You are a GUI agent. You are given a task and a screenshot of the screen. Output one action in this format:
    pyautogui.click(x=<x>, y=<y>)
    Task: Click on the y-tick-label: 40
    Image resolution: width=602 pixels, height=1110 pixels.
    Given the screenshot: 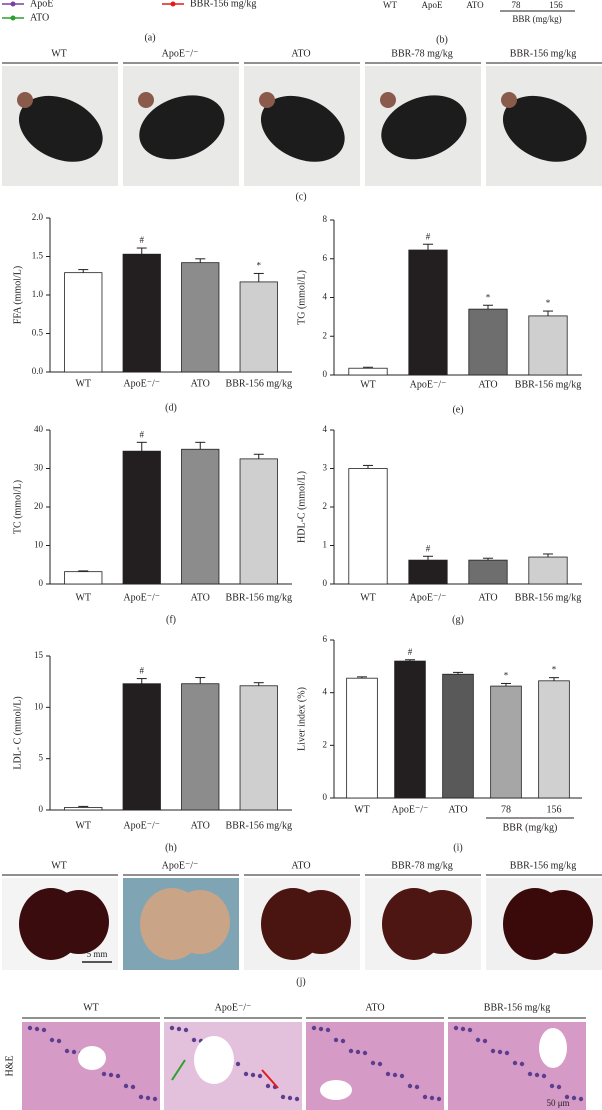 What is the action you would take?
    pyautogui.click(x=39, y=429)
    